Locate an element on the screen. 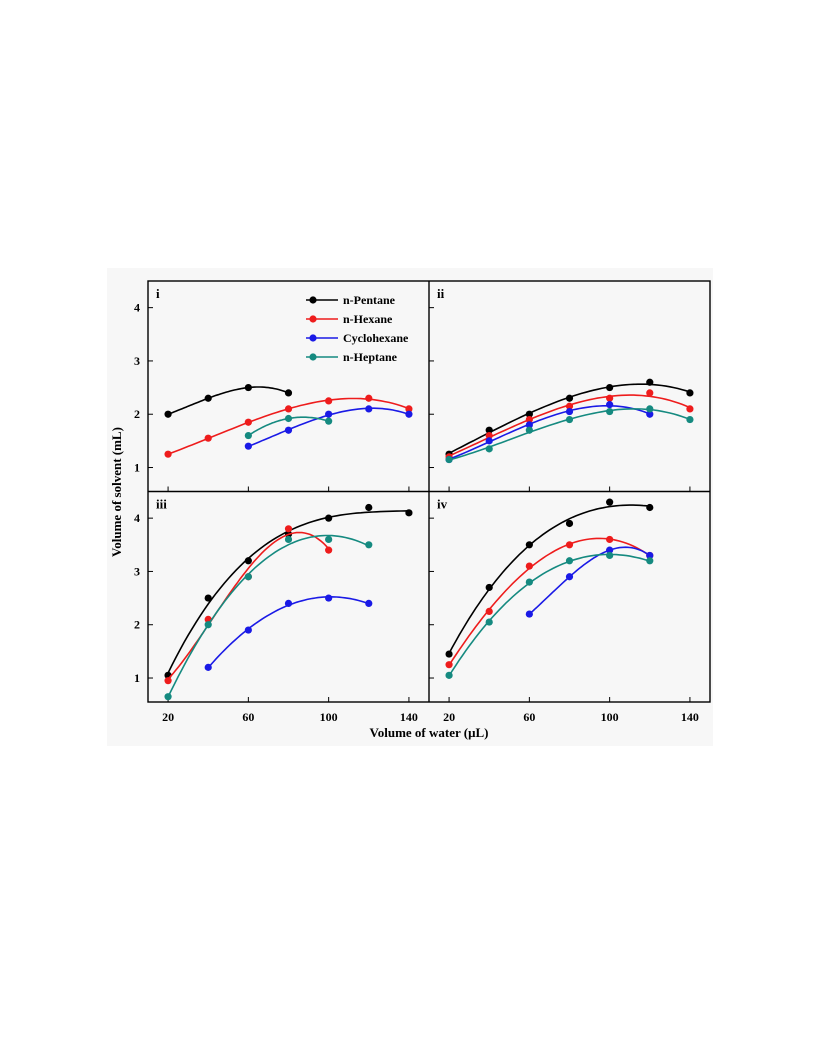  legend: n-Pentane n-Hexane Cyclohexane n-Heptane is located at coordinates (357, 328).